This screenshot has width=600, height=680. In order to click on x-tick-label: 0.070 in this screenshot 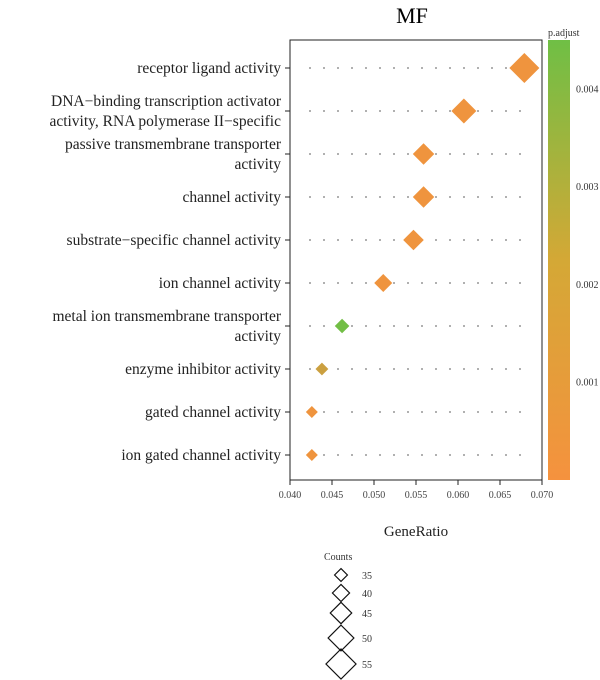, I will do `click(542, 495)`.